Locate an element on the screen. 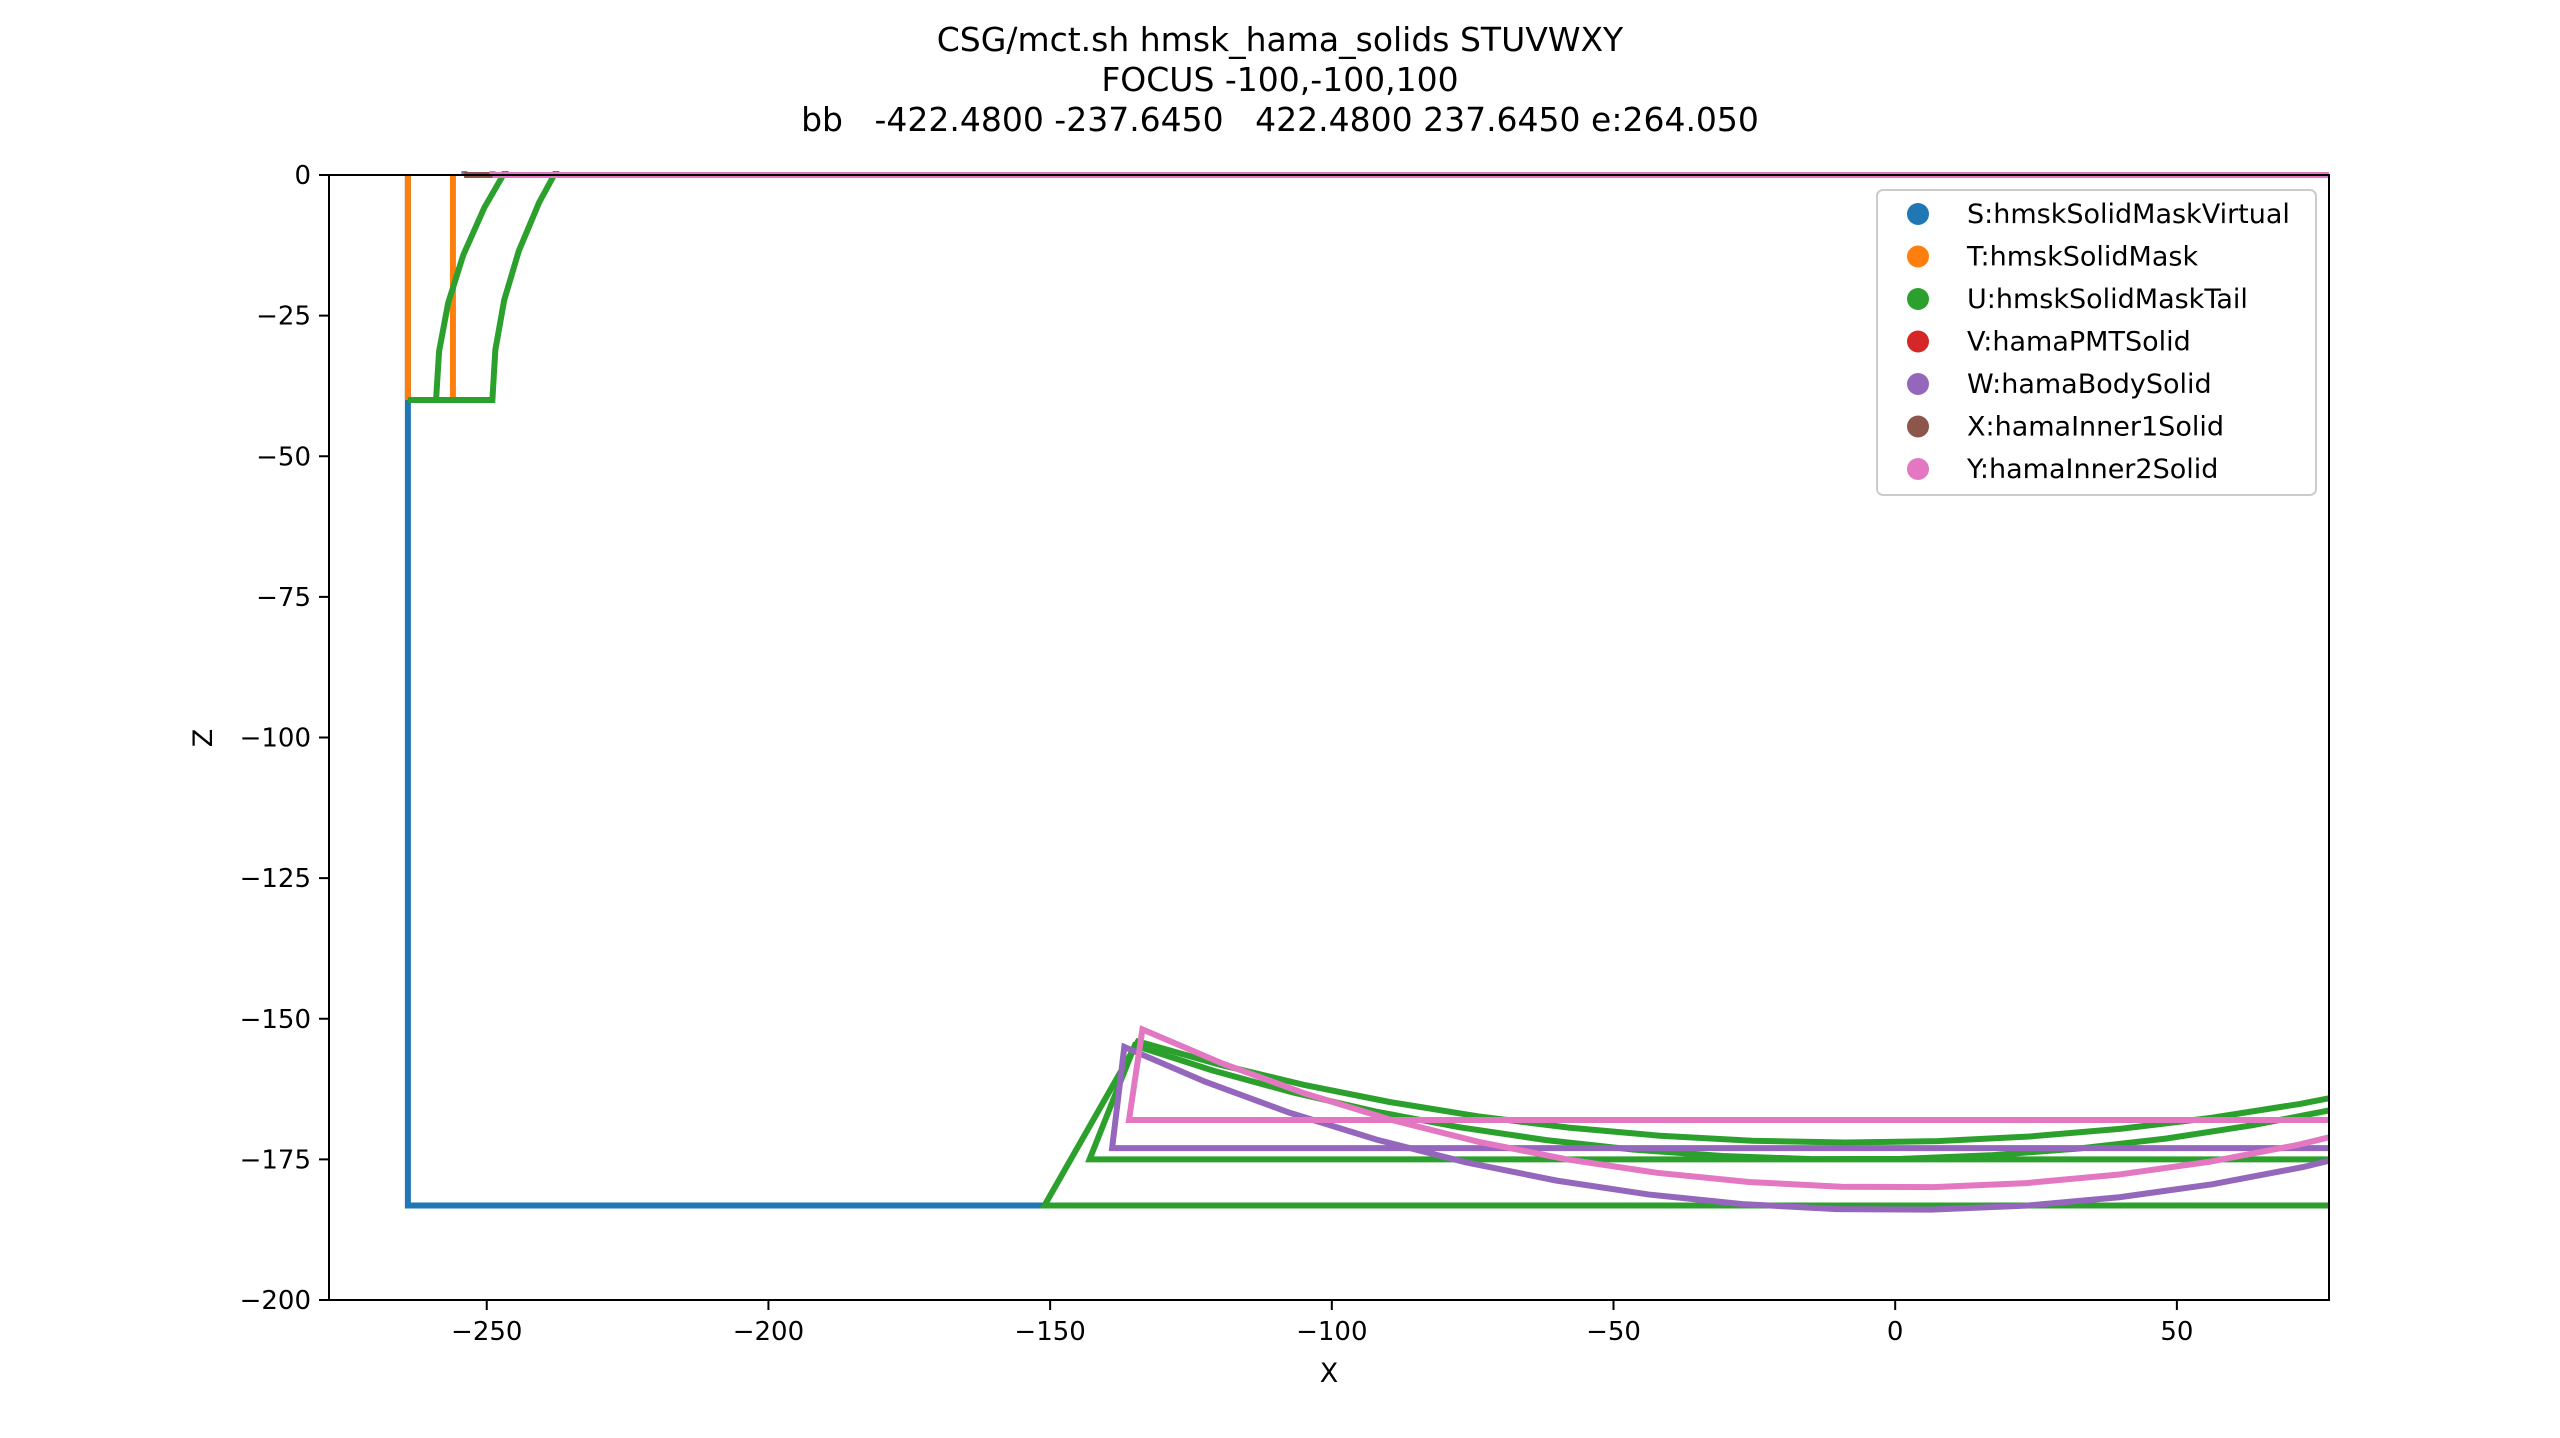 The height and width of the screenshot is (1438, 2560). x-axis: −250 −200 −150 −100 −50 0 50 is located at coordinates (1322, 1323).